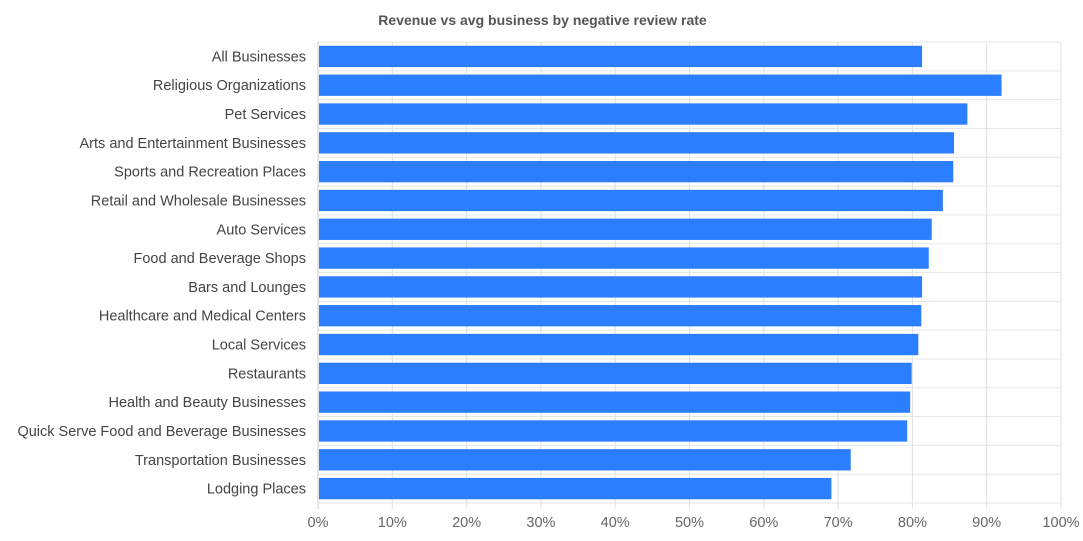 Image resolution: width=1083 pixels, height=541 pixels. Describe the element at coordinates (466, 523) in the screenshot. I see `x-tick-label: 20%` at that location.